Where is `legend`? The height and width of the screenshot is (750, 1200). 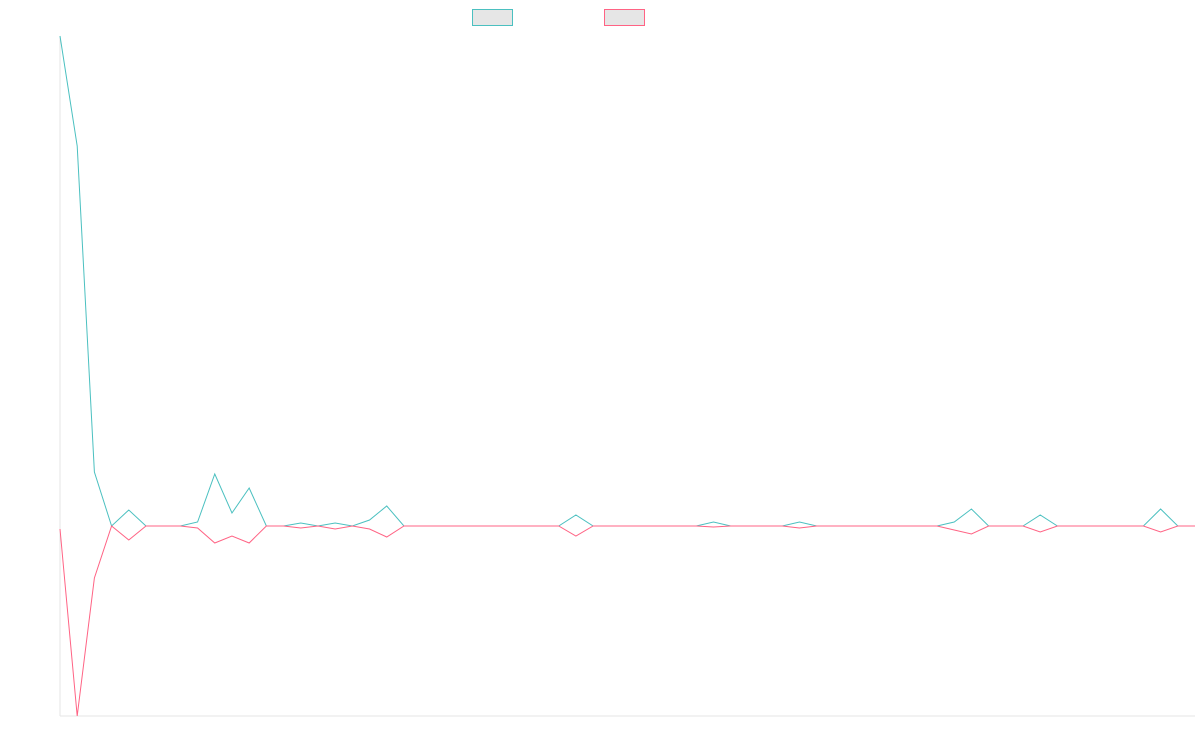
legend is located at coordinates (558, 17).